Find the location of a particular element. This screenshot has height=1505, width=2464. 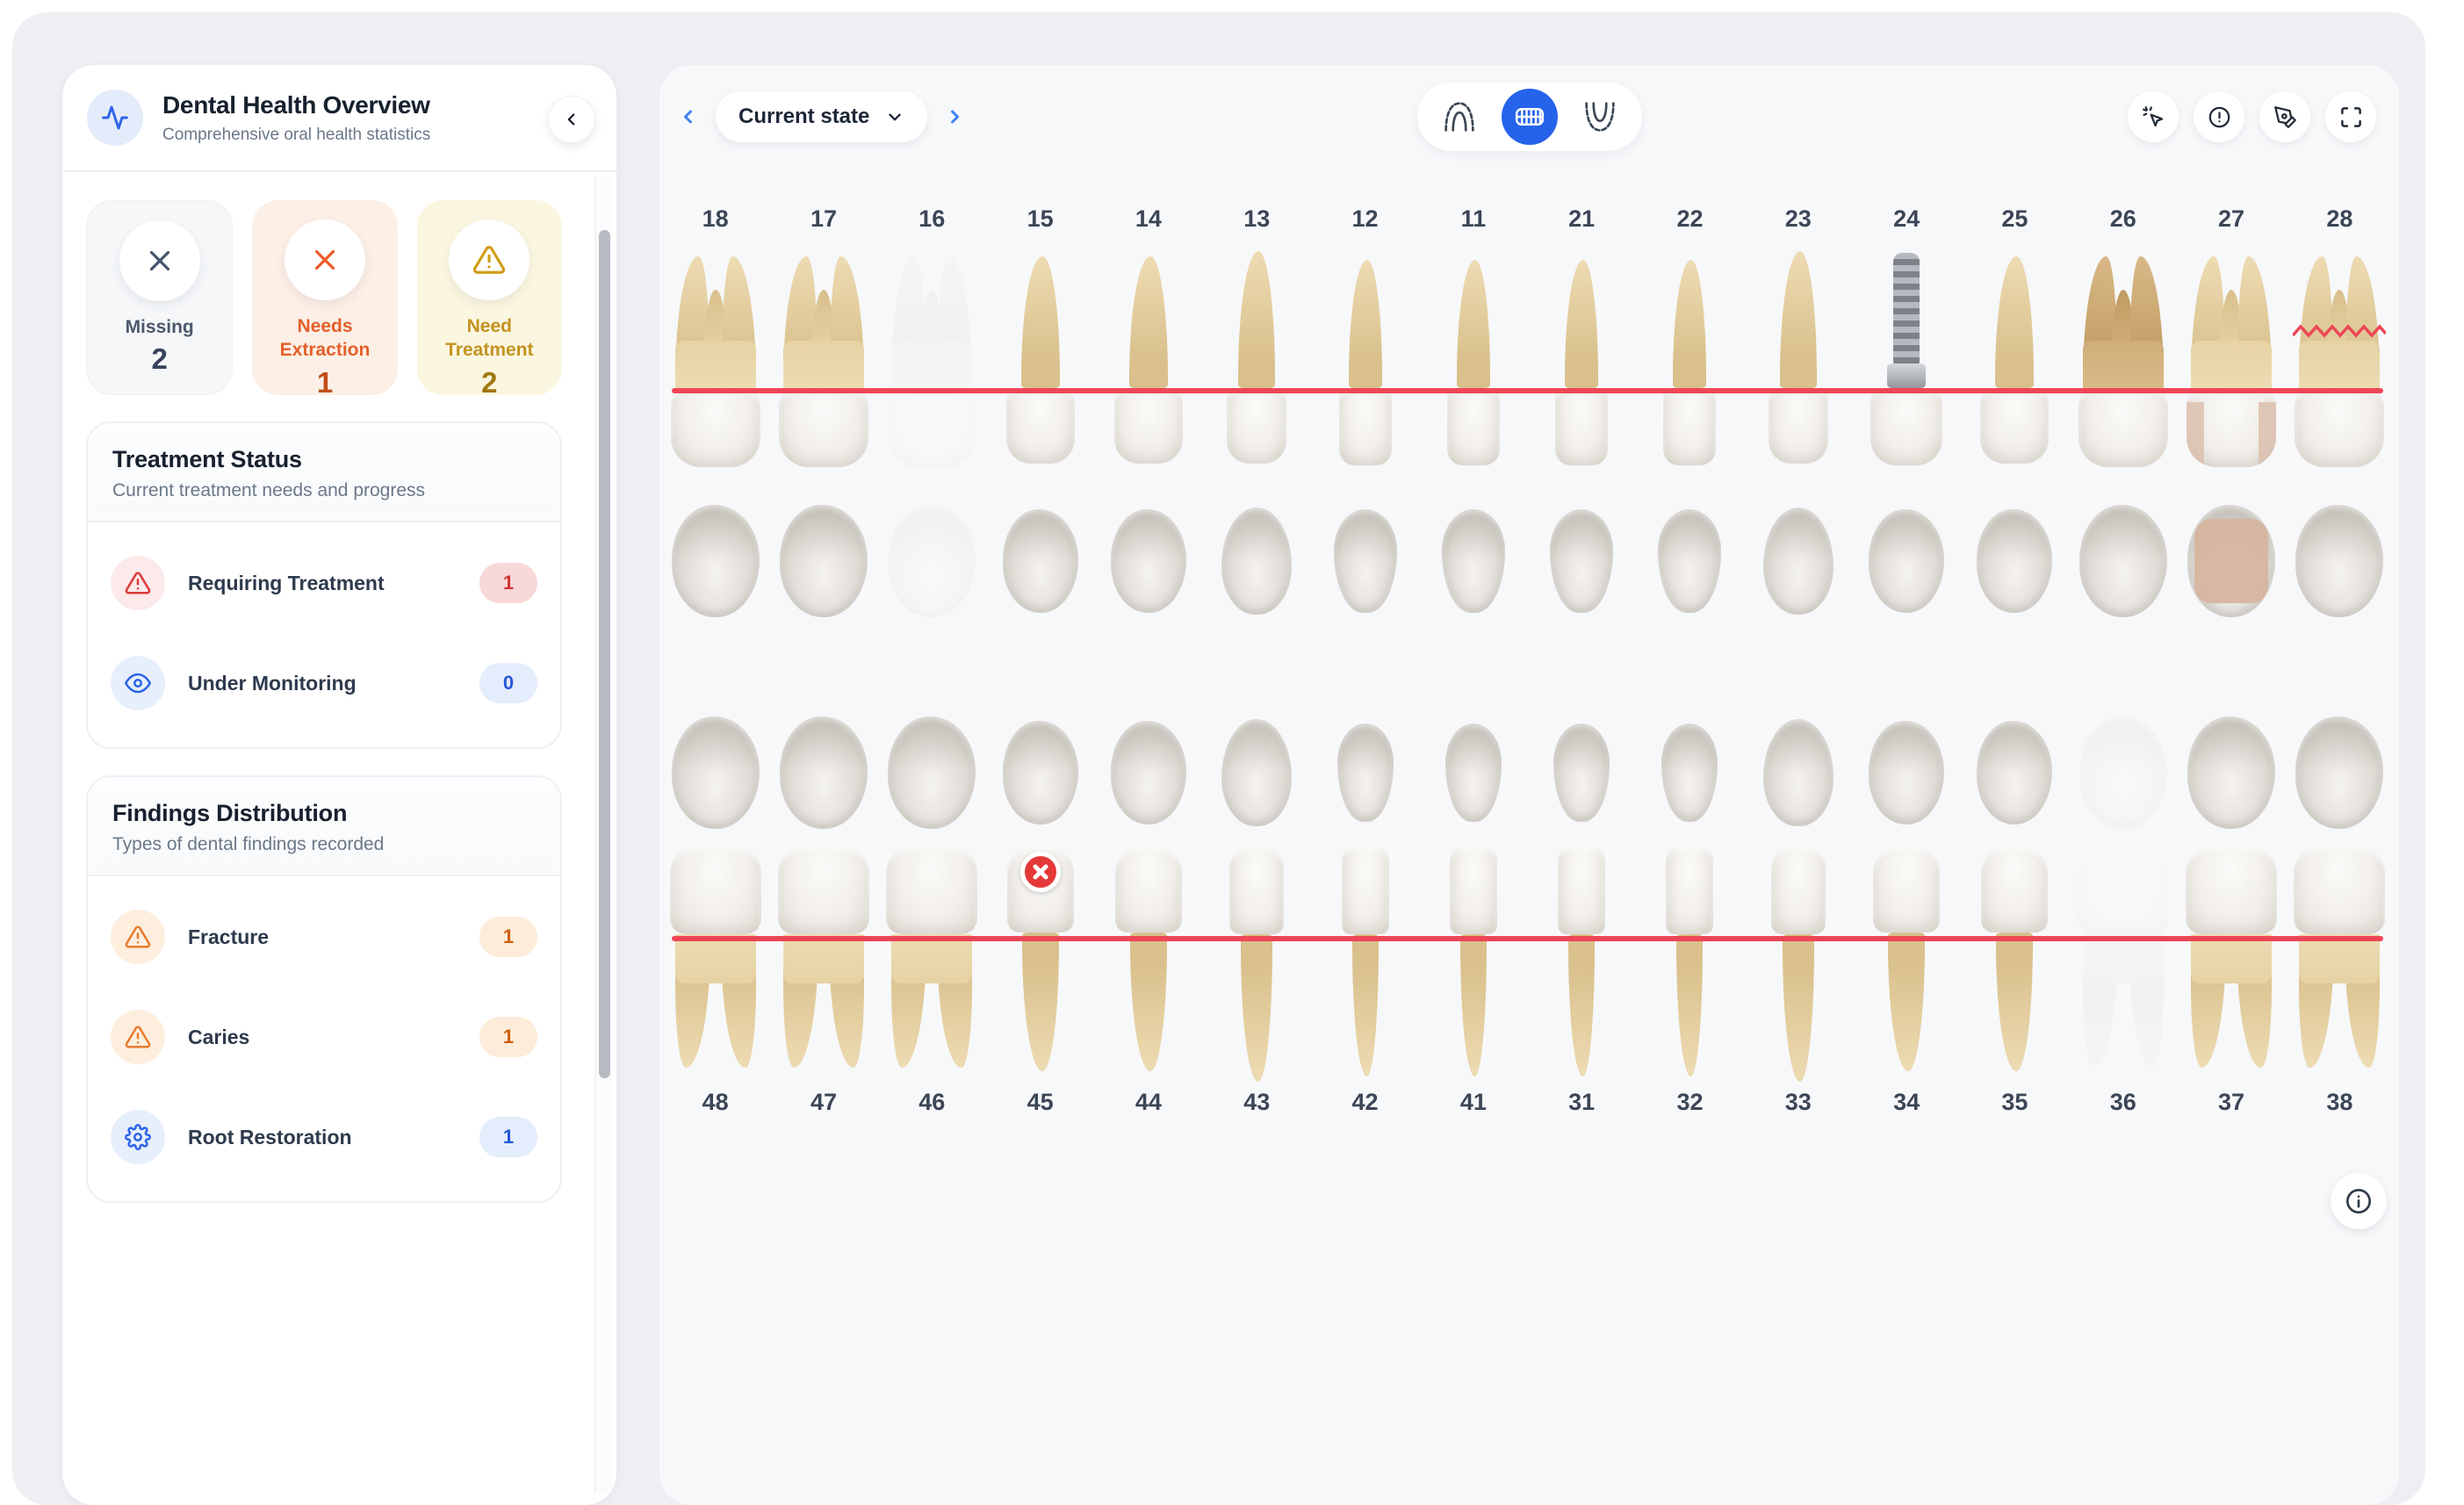

sidebar-scrollbar-track is located at coordinates (603, 834).